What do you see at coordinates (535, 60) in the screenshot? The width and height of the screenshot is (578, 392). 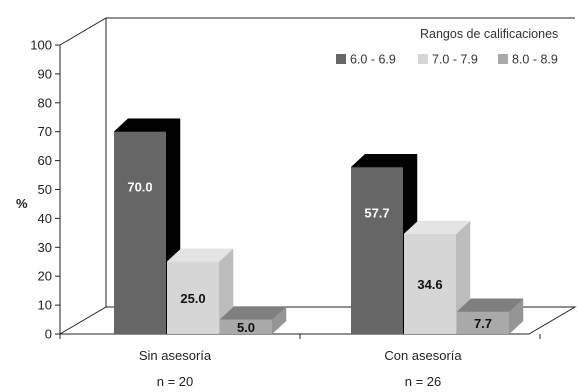 I see `legend-item: 8.0 - 8.9` at bounding box center [535, 60].